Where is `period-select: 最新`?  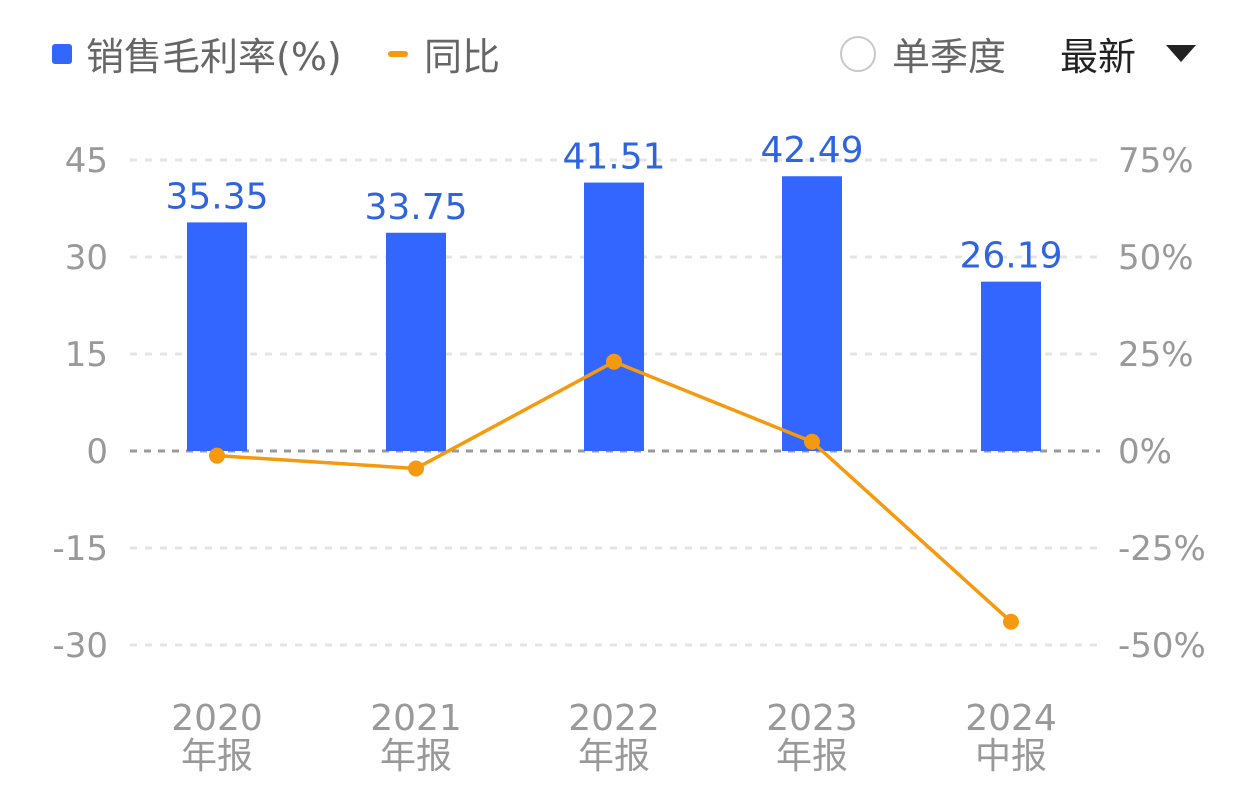
period-select: 最新 is located at coordinates (1128, 53).